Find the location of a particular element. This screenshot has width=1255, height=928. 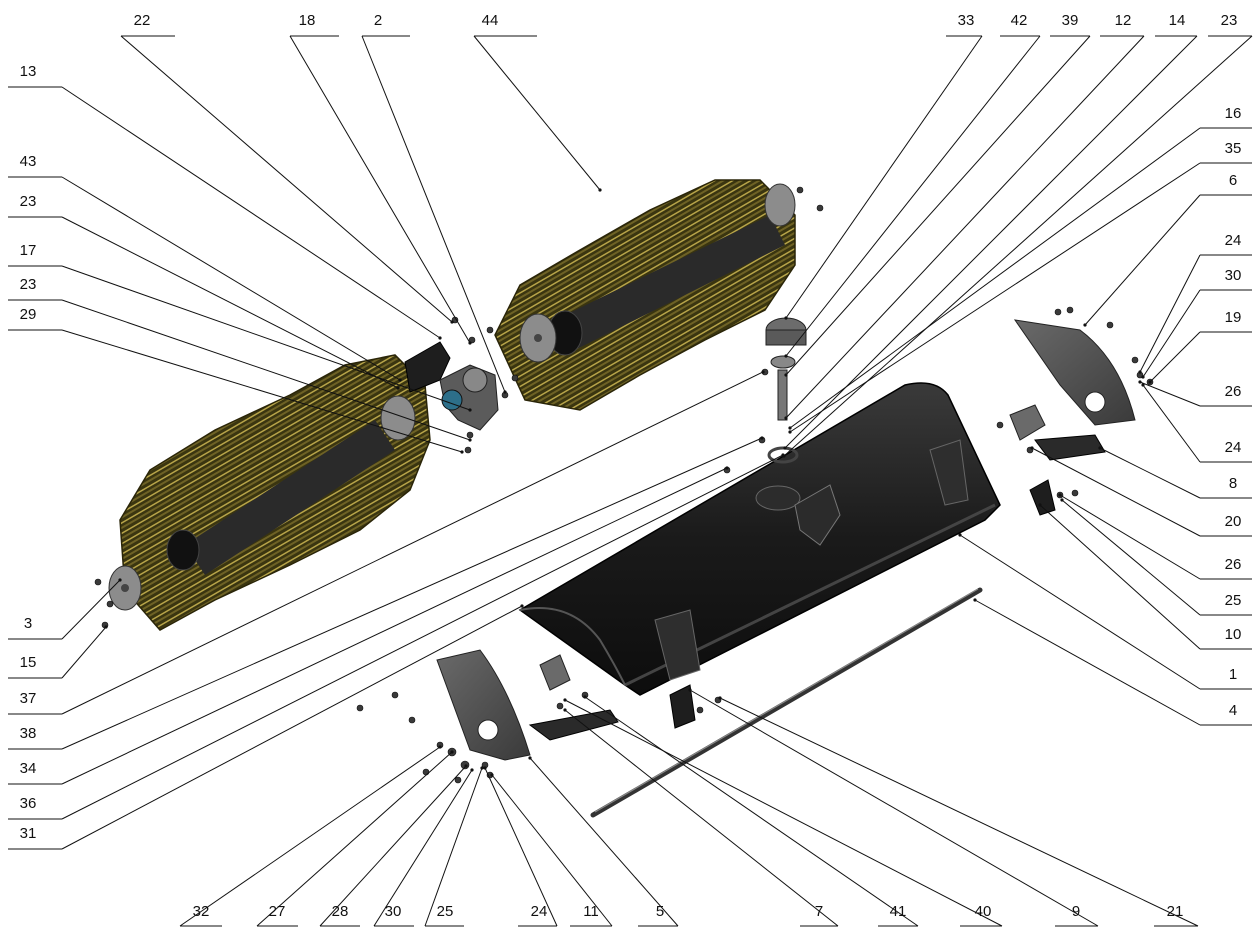

callout-29: 29 is located at coordinates (236, 380).